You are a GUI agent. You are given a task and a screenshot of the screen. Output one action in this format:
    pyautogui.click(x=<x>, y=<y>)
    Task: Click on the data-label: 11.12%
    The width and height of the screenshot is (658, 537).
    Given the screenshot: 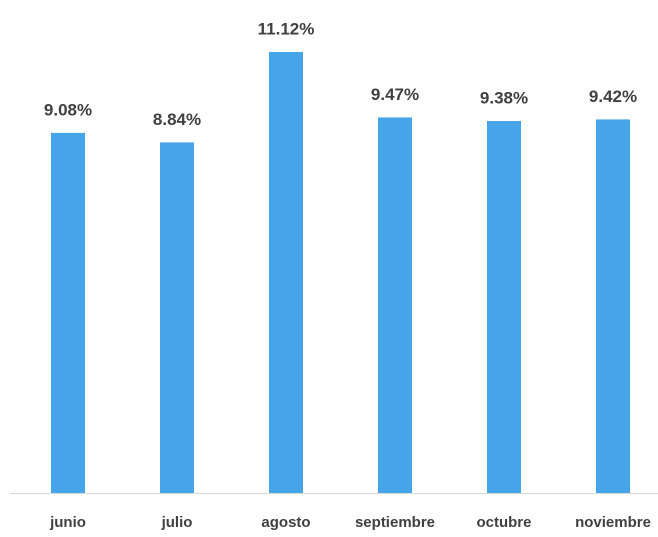 What is the action you would take?
    pyautogui.click(x=286, y=28)
    